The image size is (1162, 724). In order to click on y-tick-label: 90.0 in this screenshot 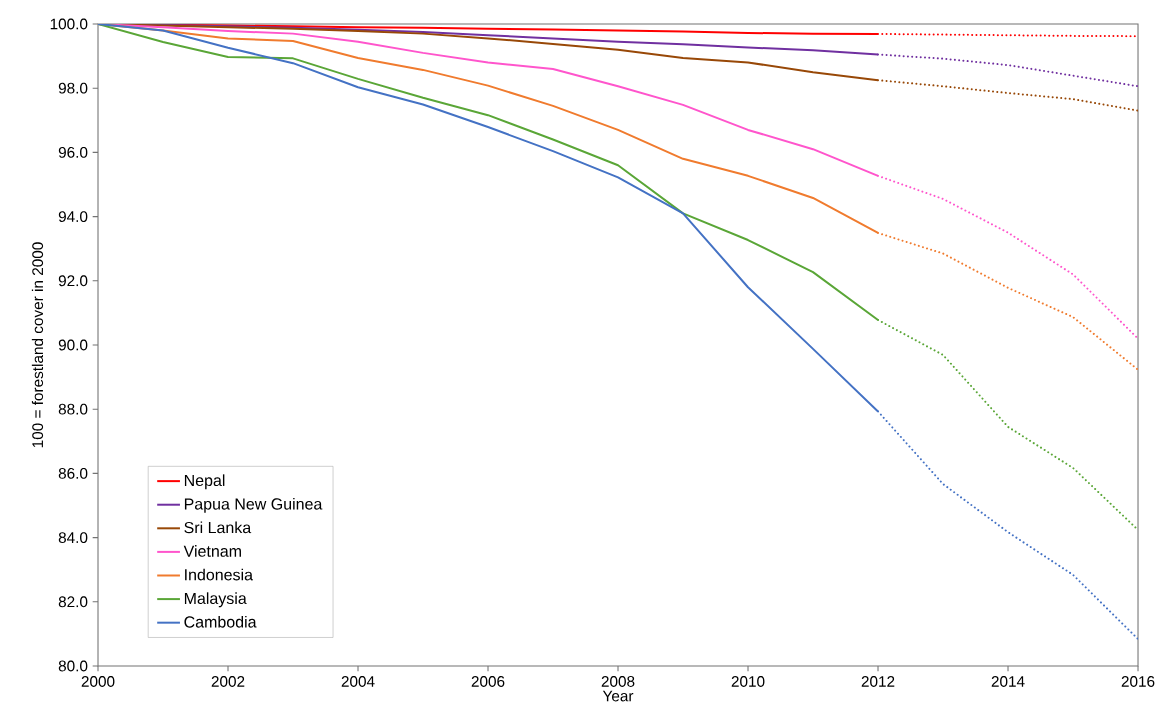, I will do `click(73, 345)`.